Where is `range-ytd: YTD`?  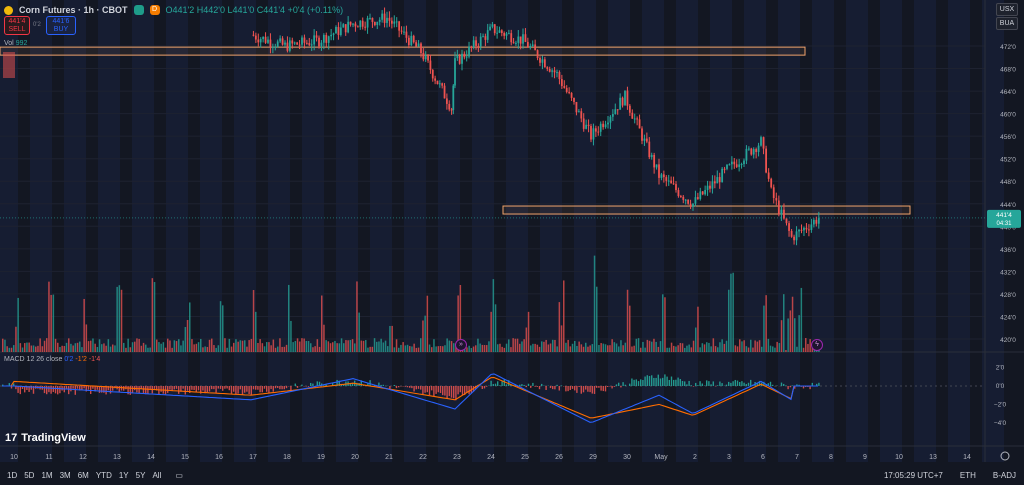 range-ytd: YTD is located at coordinates (103, 475).